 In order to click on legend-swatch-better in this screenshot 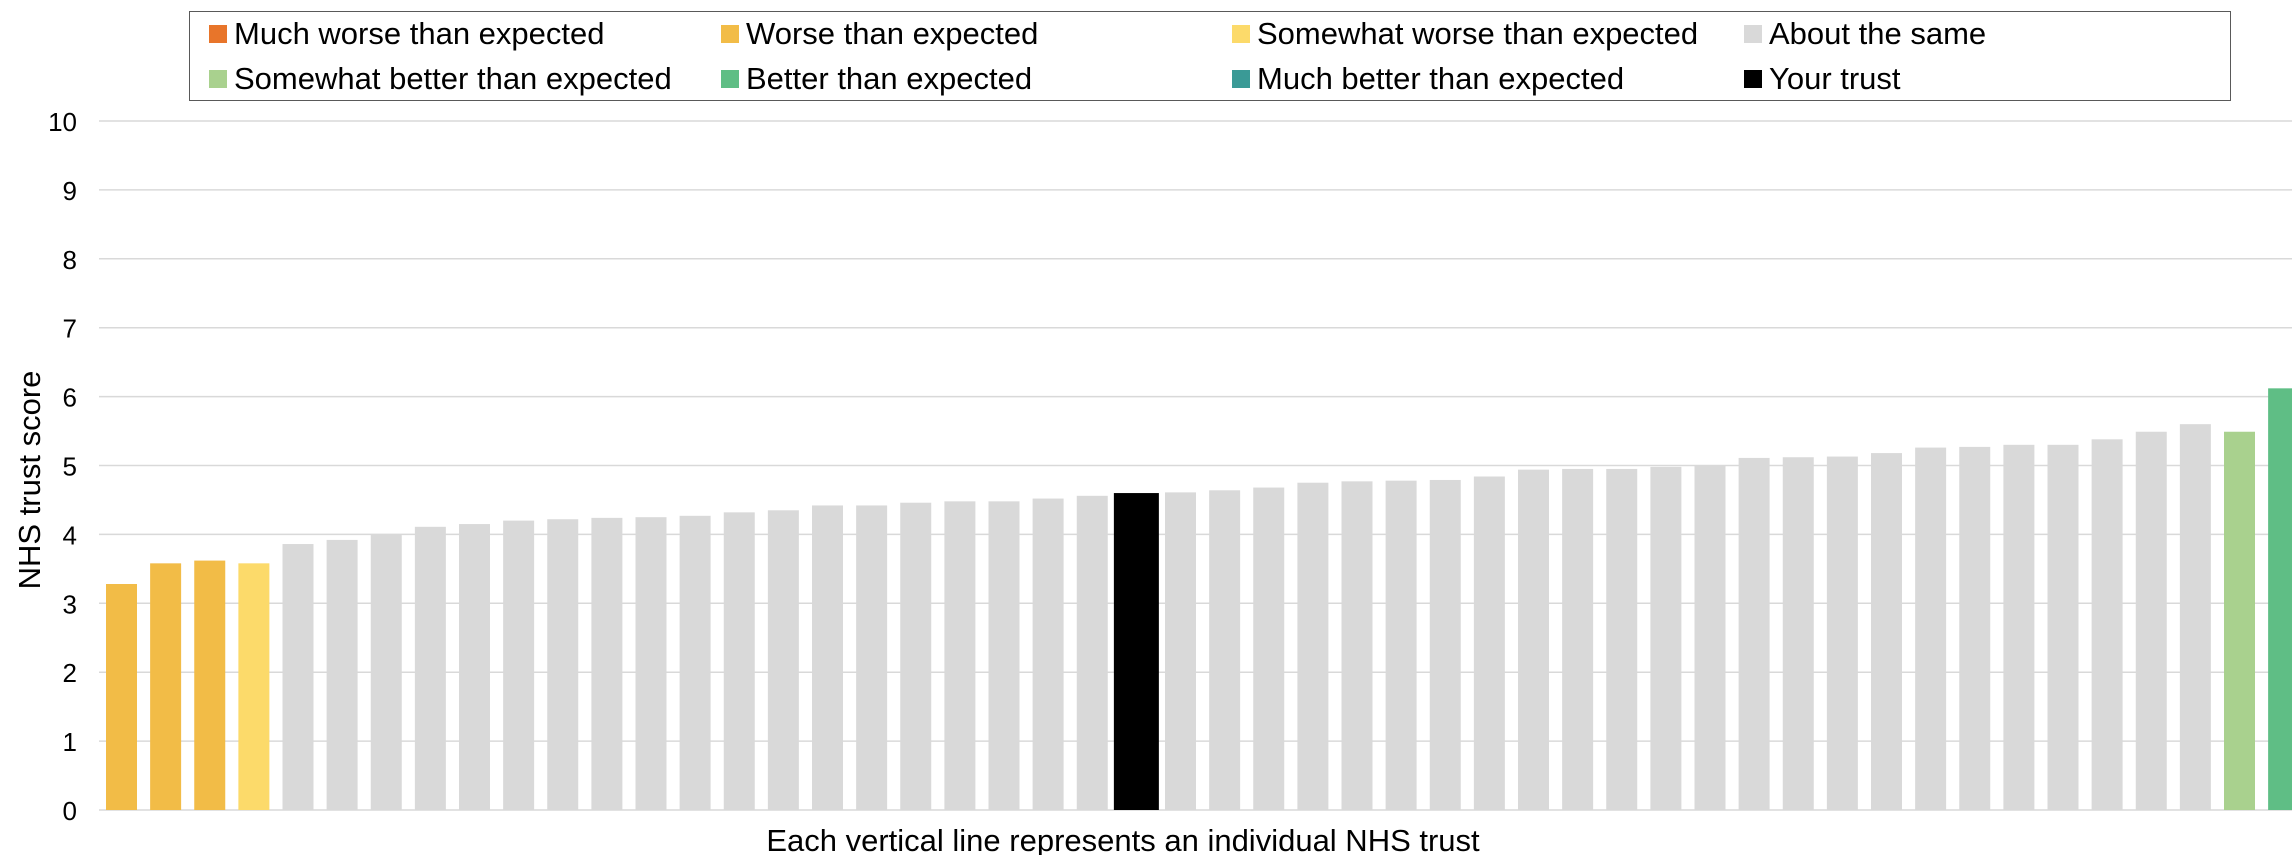, I will do `click(730, 79)`.